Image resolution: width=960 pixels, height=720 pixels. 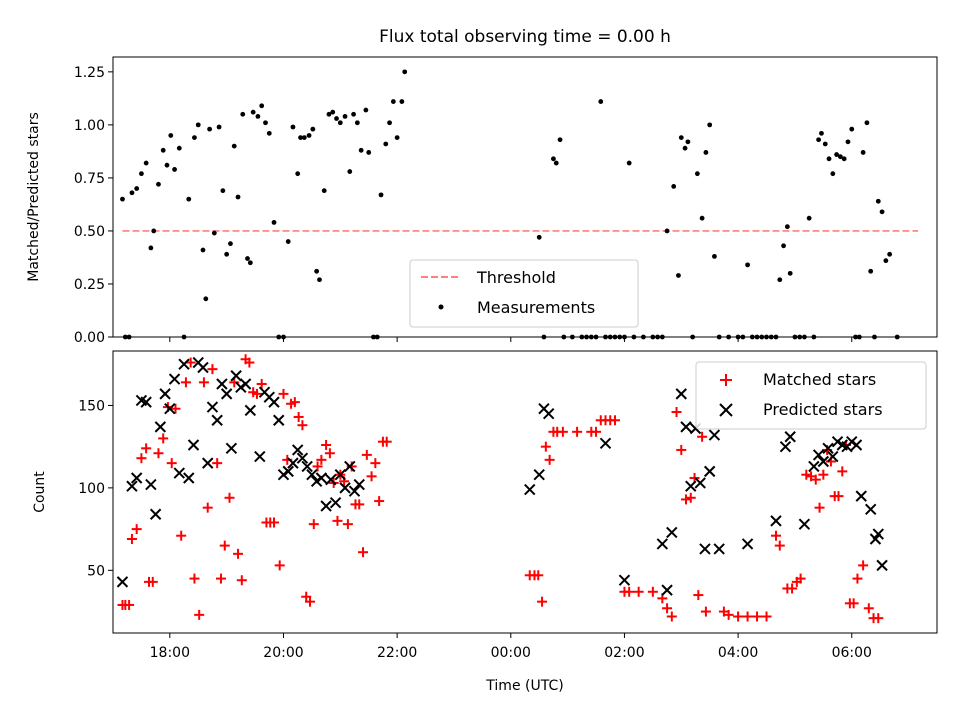 I want to click on bottom-x-tick-label: 00:00, so click(x=511, y=653).